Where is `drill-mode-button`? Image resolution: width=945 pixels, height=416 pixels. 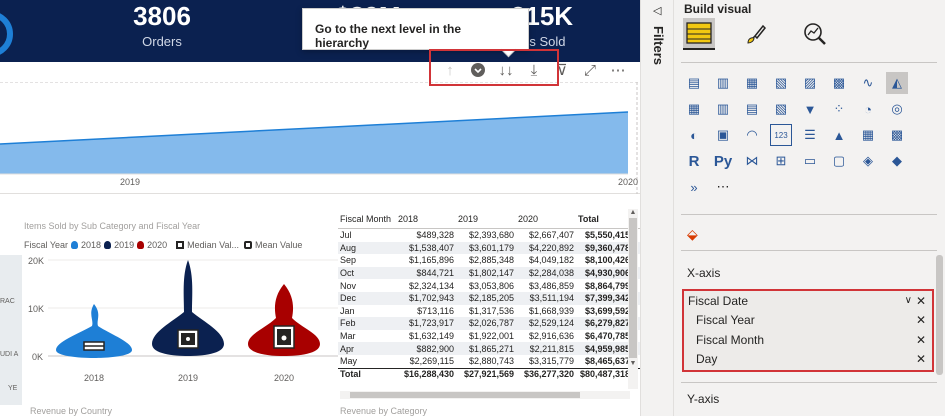
drill-mode-button is located at coordinates (478, 70).